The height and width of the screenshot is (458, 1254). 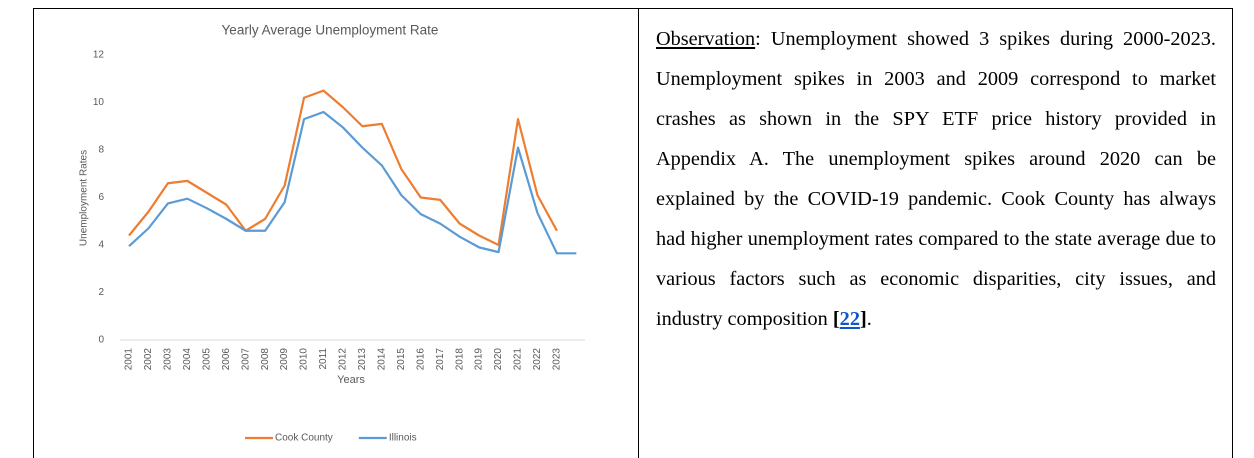 I want to click on y-tick-label: 4, so click(x=101, y=245).